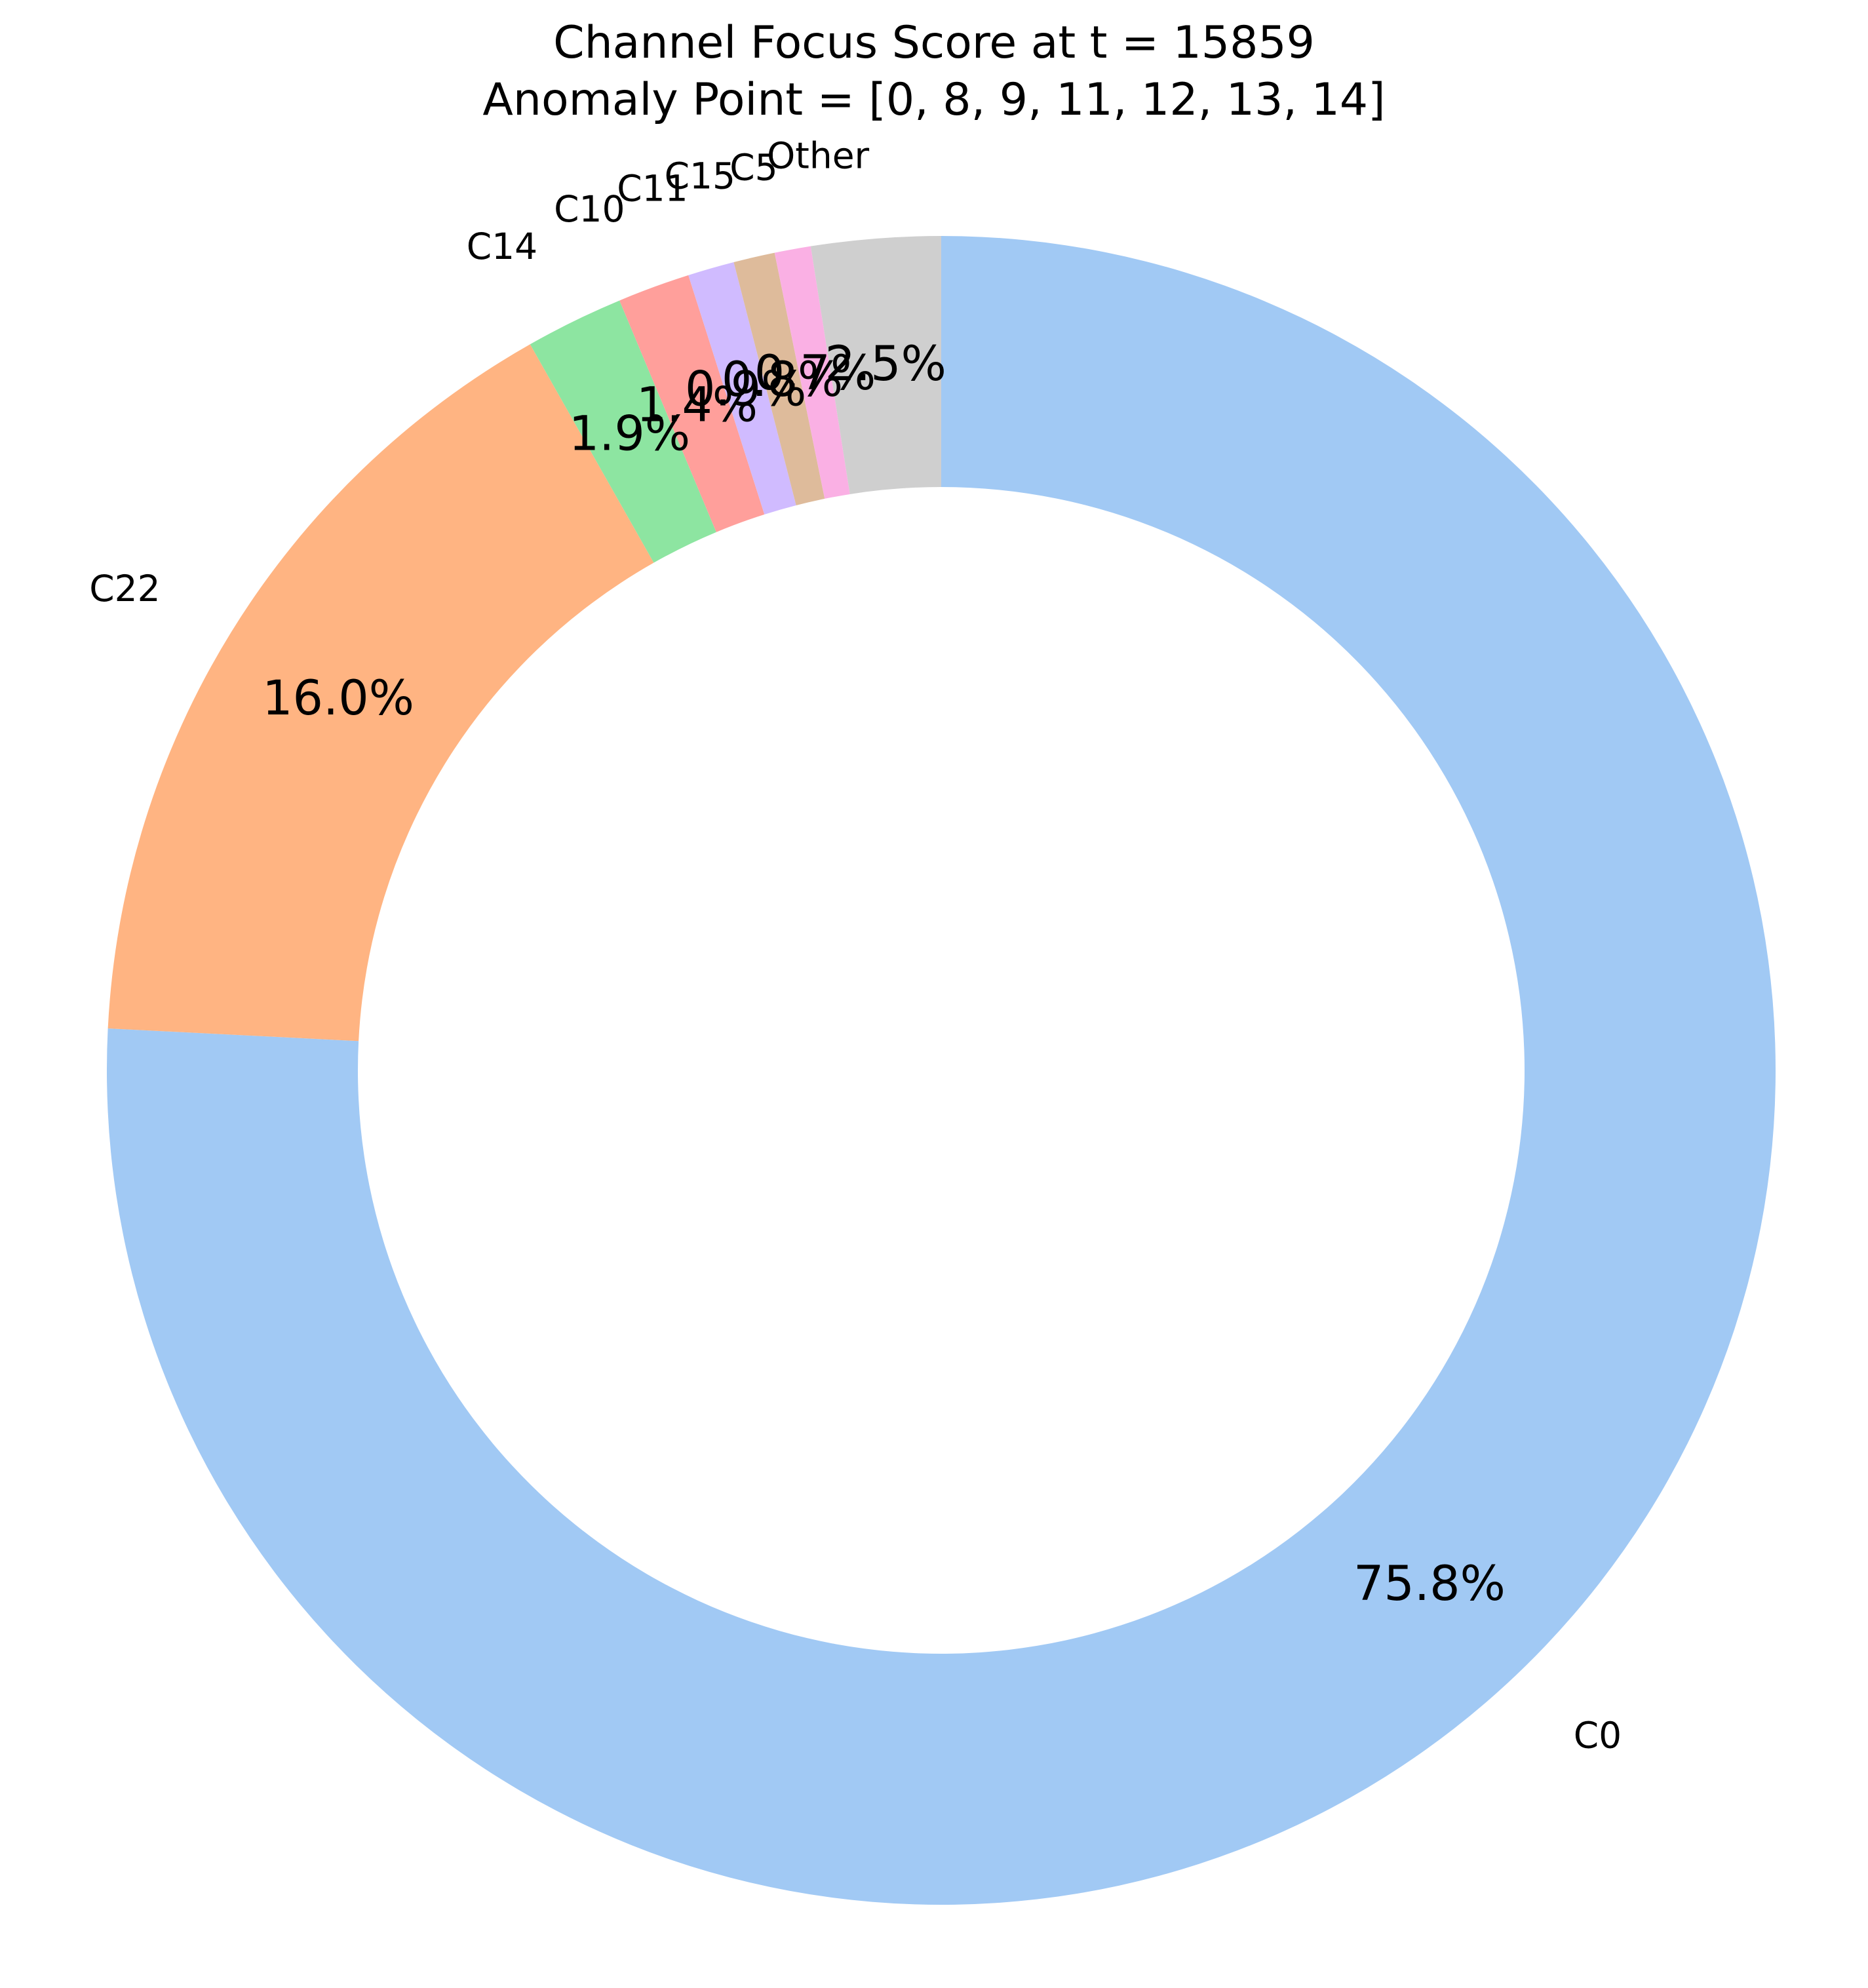 The width and height of the screenshot is (1868, 1988). Describe the element at coordinates (629, 434) in the screenshot. I see `percent-label-c14: 1.9%` at that location.